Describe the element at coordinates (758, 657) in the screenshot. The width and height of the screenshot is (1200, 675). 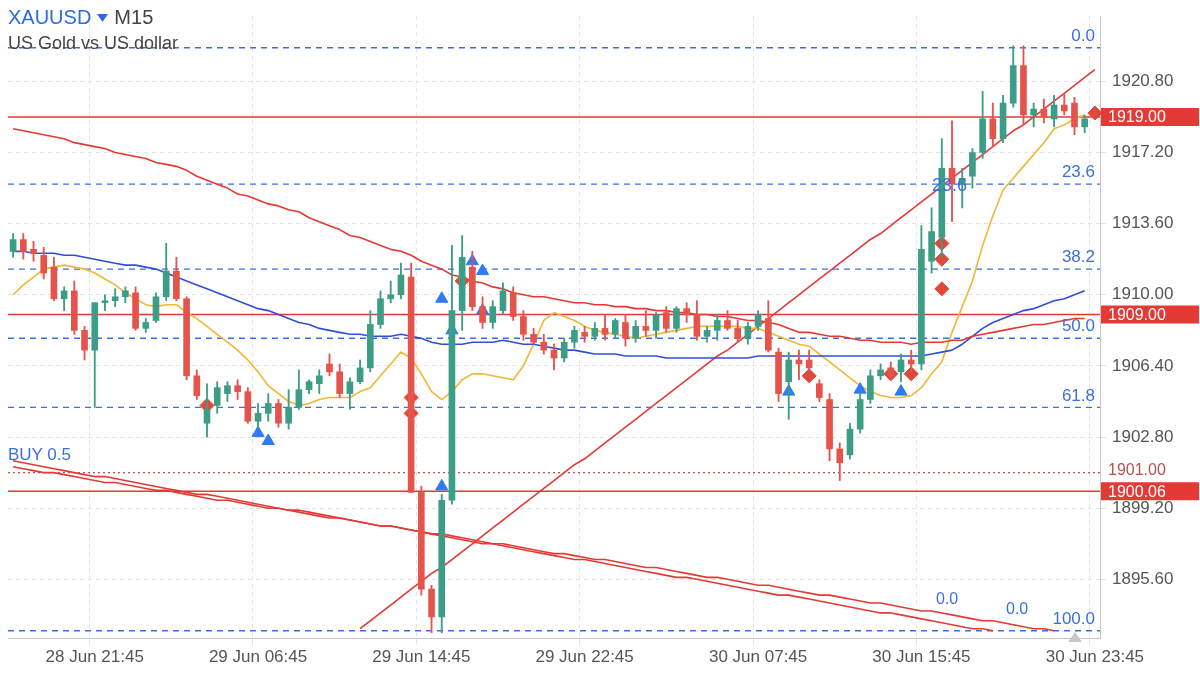
I see `x-tick-label: 30 Jun 07:45` at that location.